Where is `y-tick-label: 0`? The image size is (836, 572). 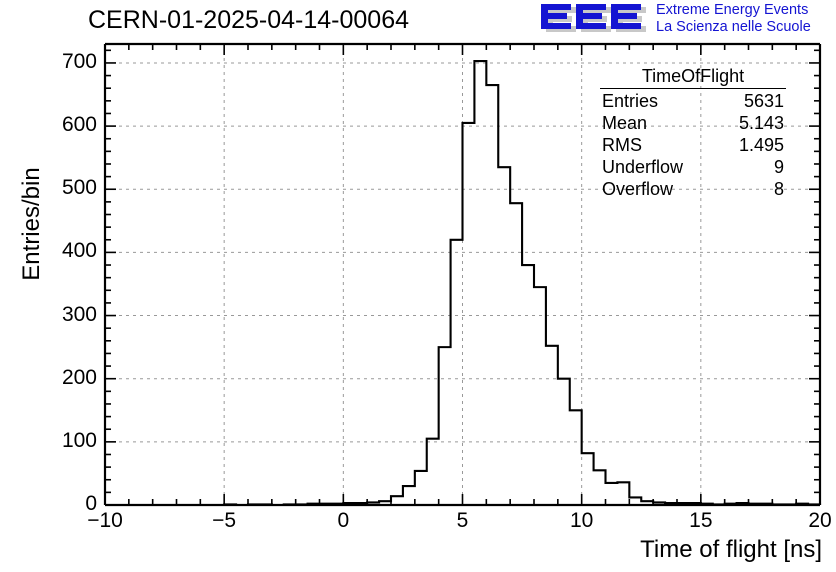 y-tick-label: 0 is located at coordinates (91, 503).